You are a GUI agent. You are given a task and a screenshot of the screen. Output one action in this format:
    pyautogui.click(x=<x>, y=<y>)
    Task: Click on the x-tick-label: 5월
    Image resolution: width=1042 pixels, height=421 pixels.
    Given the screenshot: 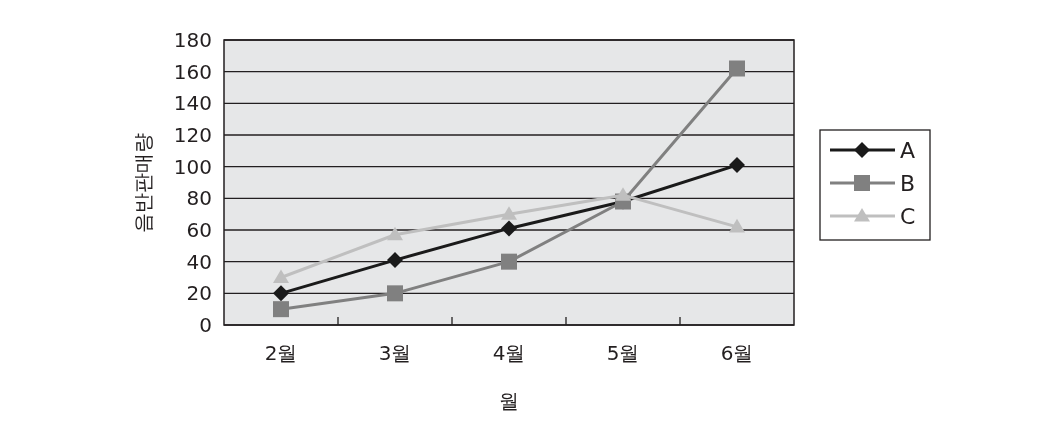 What is the action you would take?
    pyautogui.click(x=623, y=353)
    